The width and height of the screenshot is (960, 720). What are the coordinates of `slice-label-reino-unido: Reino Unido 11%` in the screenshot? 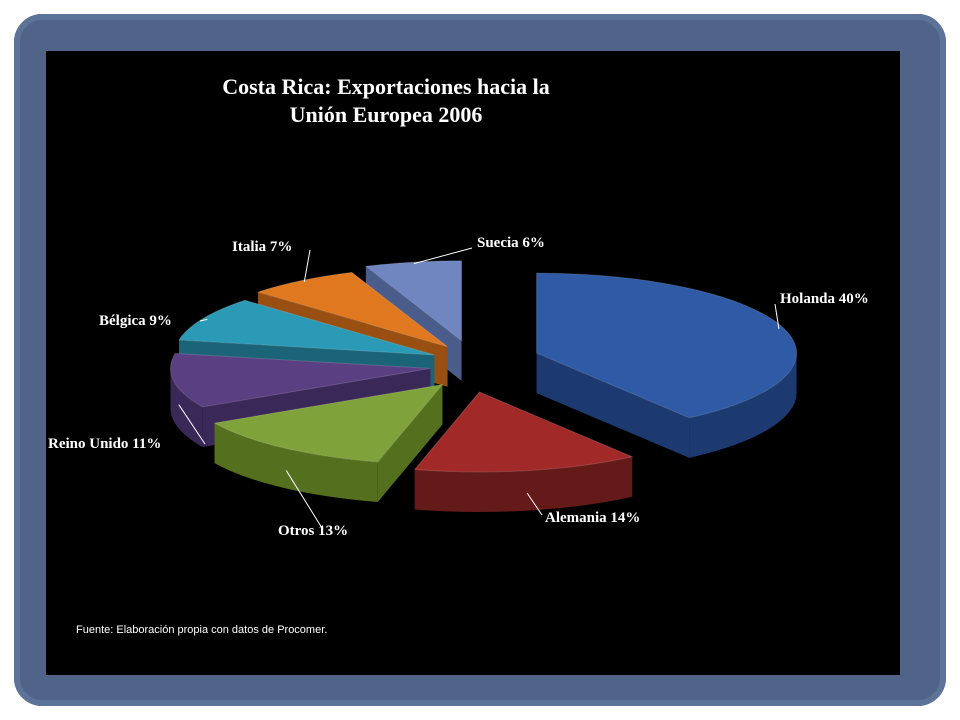 It's located at (104, 444).